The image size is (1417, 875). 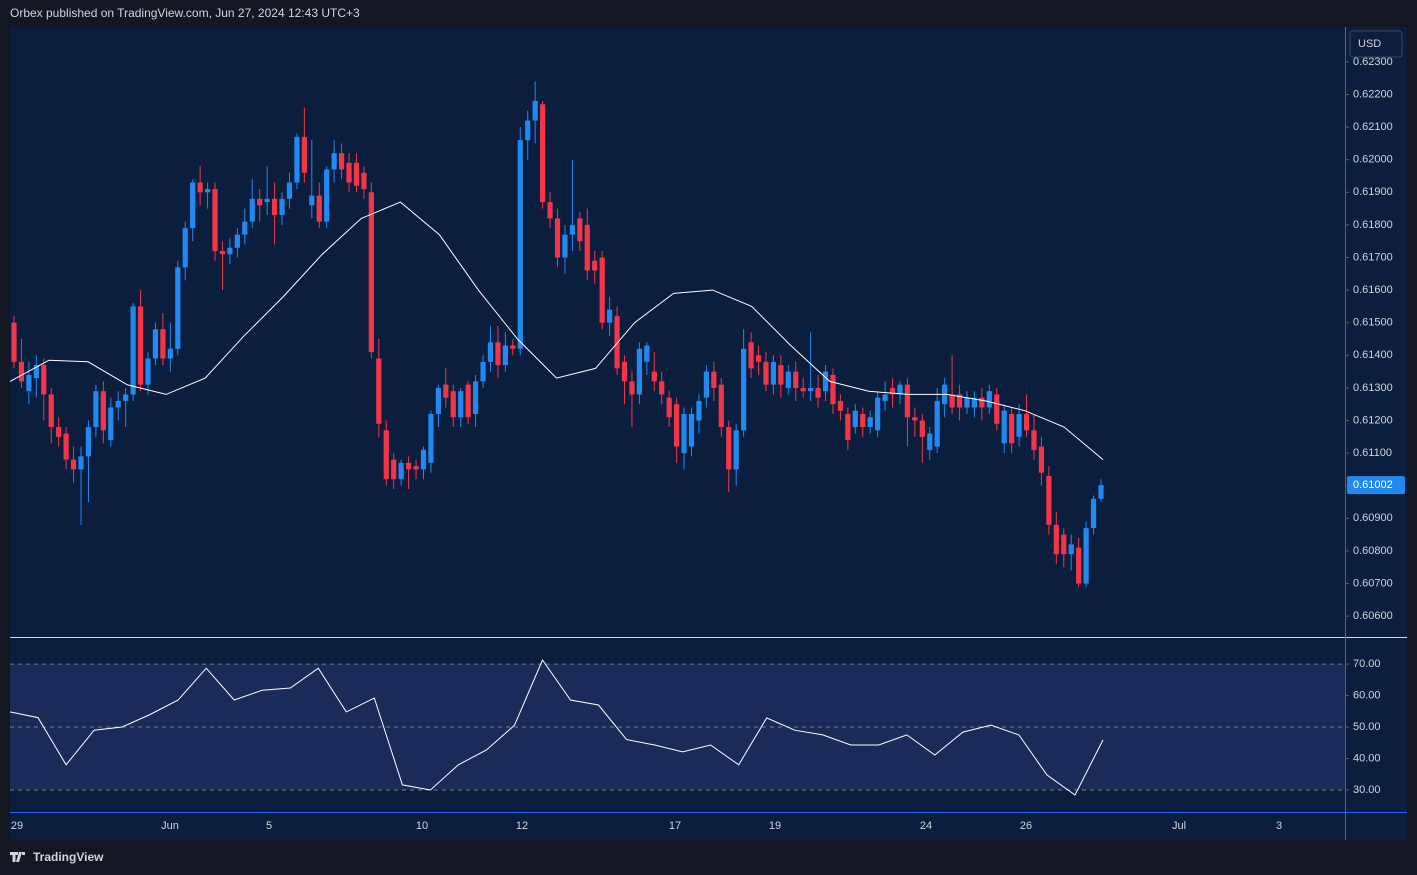 I want to click on rsi-line, so click(x=556, y=727).